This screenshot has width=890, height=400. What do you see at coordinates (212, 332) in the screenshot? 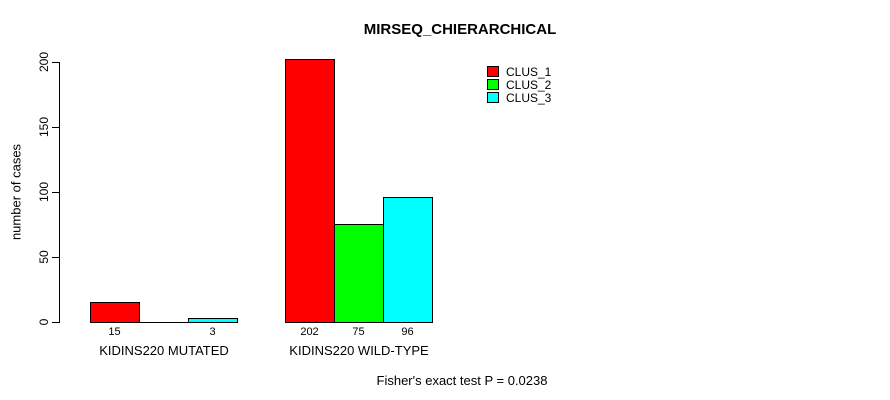
I see `bar-value-label: 3` at bounding box center [212, 332].